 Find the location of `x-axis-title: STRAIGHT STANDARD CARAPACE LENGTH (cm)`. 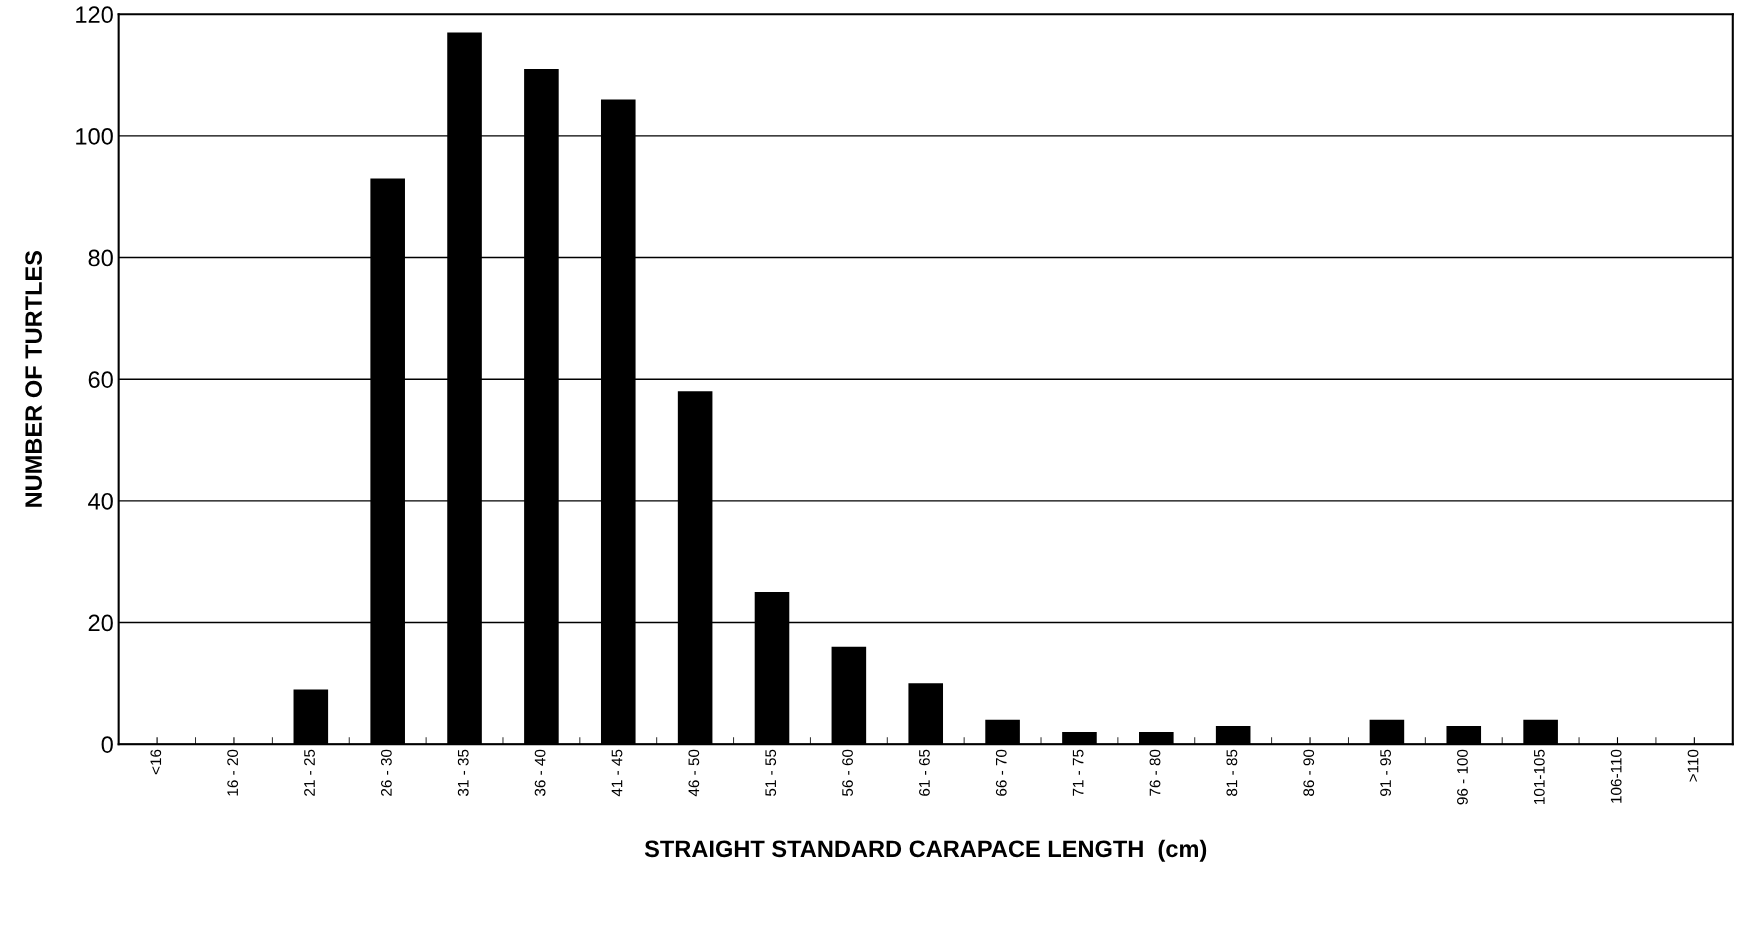

x-axis-title: STRAIGHT STANDARD CARAPACE LENGTH (cm) is located at coordinates (925, 850).